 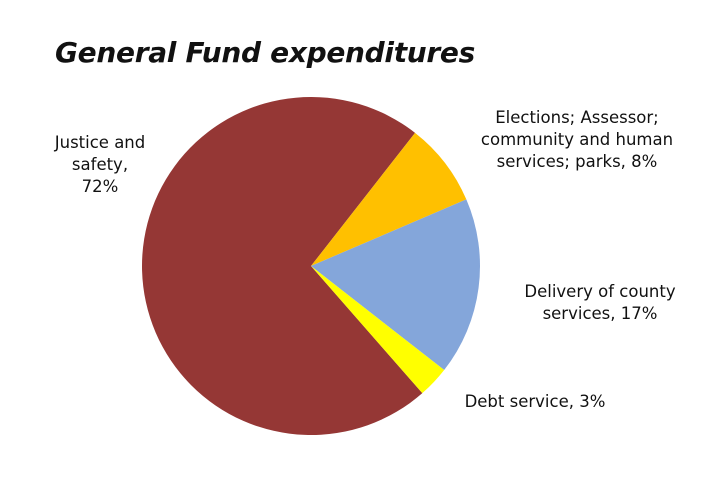 What do you see at coordinates (265, 52) in the screenshot?
I see `chart-title: General Fund expenditures` at bounding box center [265, 52].